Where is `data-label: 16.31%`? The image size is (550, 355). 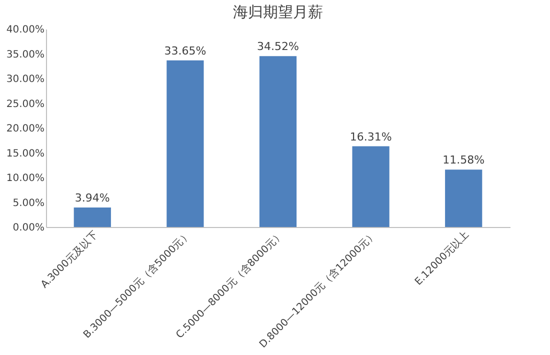 data-label: 16.31% is located at coordinates (371, 137).